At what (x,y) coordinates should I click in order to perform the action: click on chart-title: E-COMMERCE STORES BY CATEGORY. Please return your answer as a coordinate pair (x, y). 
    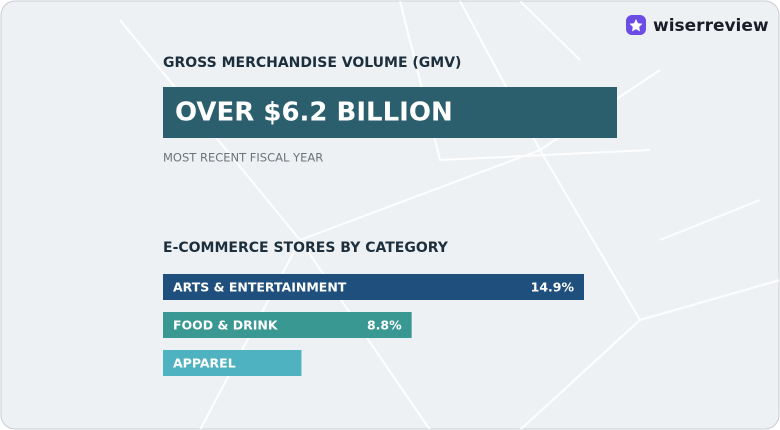
    Looking at the image, I should click on (306, 248).